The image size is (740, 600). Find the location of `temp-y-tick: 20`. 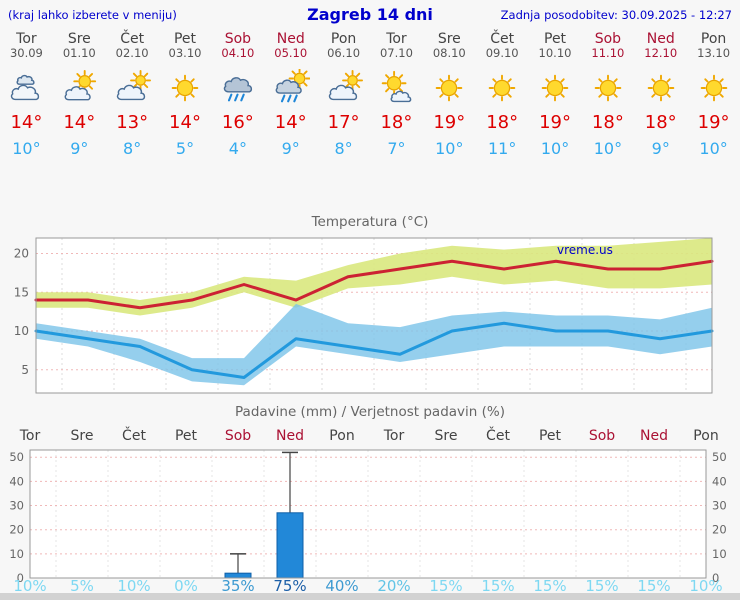

temp-y-tick: 20 is located at coordinates (21, 254).